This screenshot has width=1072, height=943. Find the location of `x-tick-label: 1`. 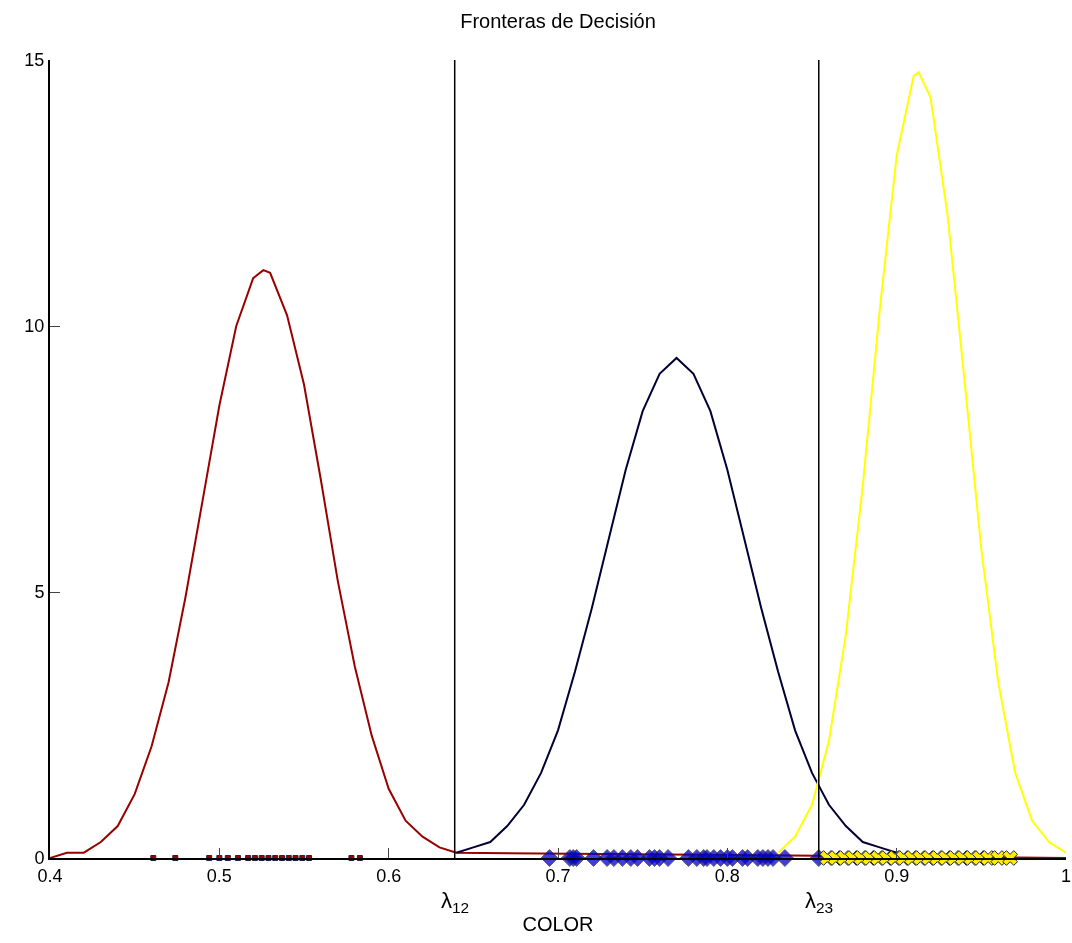

x-tick-label: 1 is located at coordinates (1066, 875).